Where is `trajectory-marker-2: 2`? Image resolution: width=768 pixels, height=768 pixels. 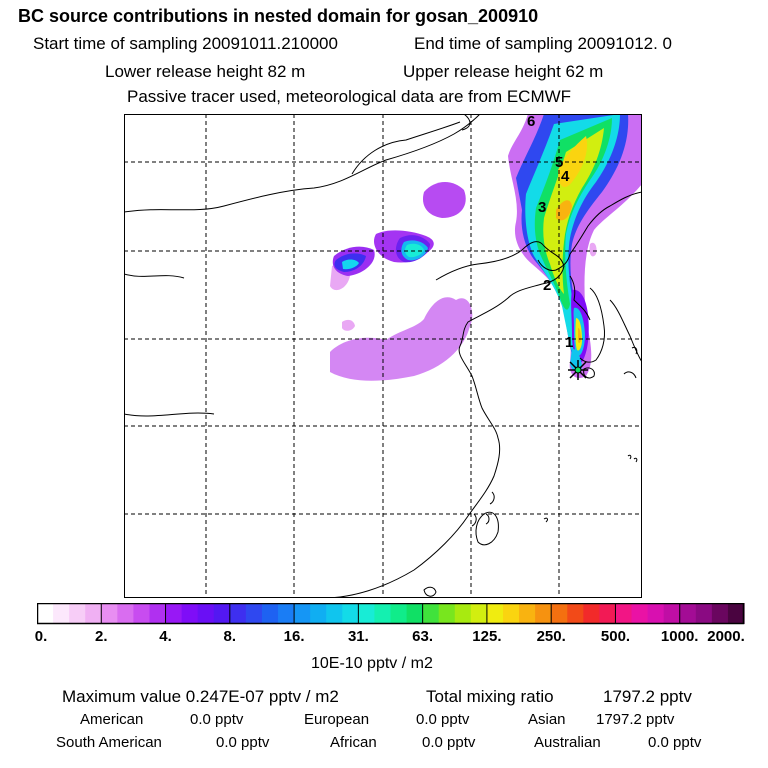 trajectory-marker-2: 2 is located at coordinates (547, 285).